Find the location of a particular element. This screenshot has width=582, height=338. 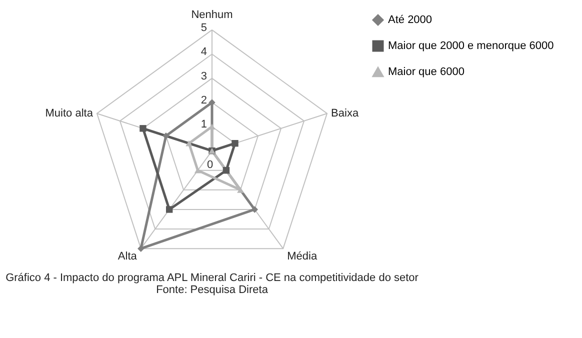

spoke-label: Baixa is located at coordinates (345, 113).